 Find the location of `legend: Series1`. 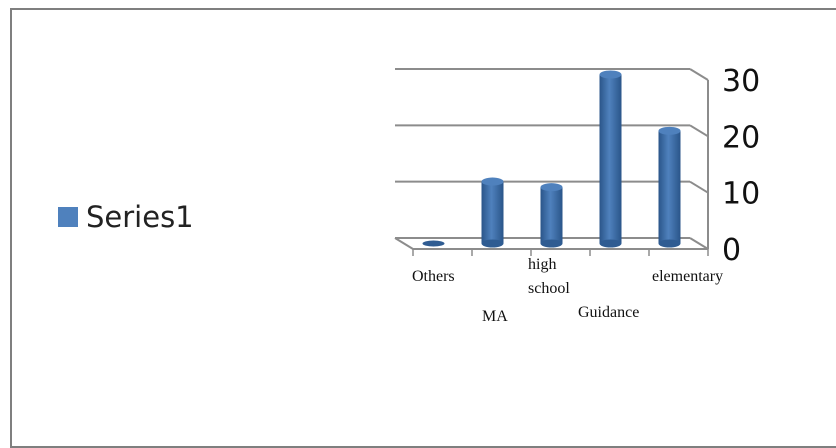

legend: Series1 is located at coordinates (126, 217).